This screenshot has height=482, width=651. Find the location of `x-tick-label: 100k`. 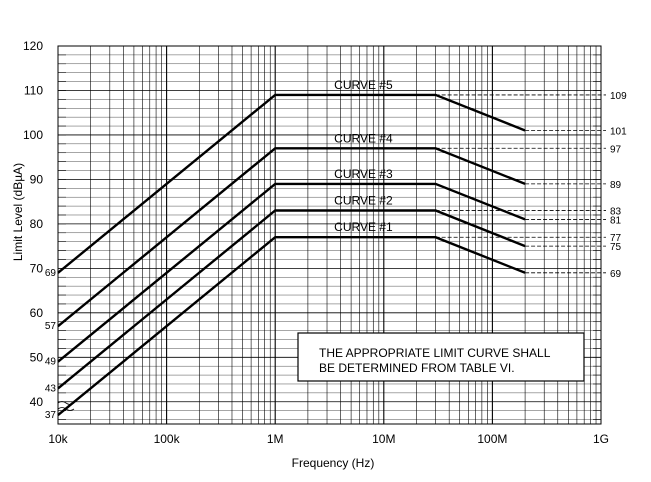

x-tick-label: 100k is located at coordinates (167, 439).